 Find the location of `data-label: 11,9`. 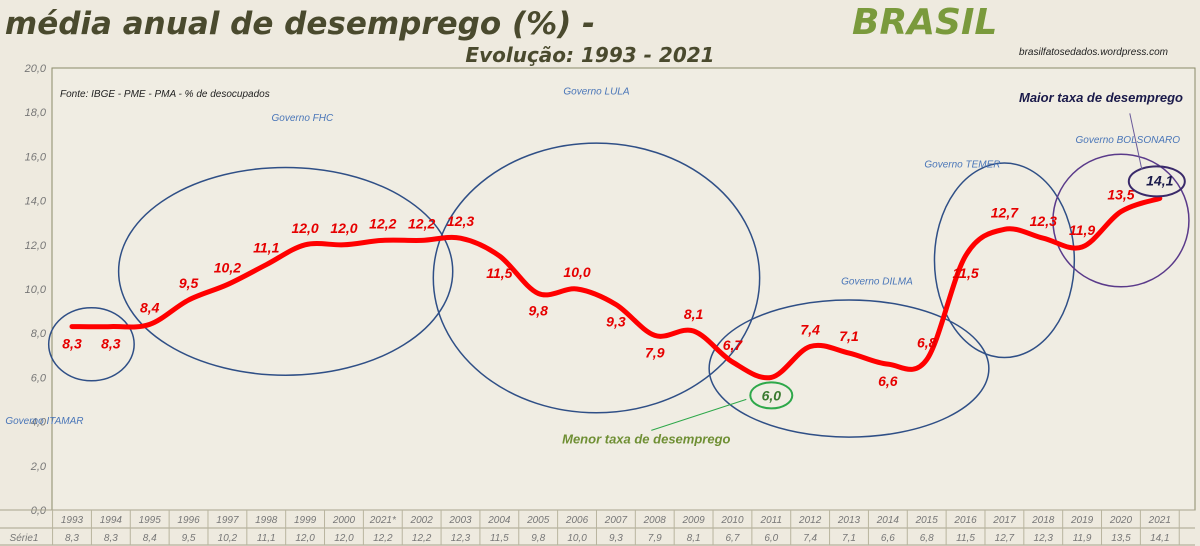

data-label: 11,9 is located at coordinates (1082, 230).